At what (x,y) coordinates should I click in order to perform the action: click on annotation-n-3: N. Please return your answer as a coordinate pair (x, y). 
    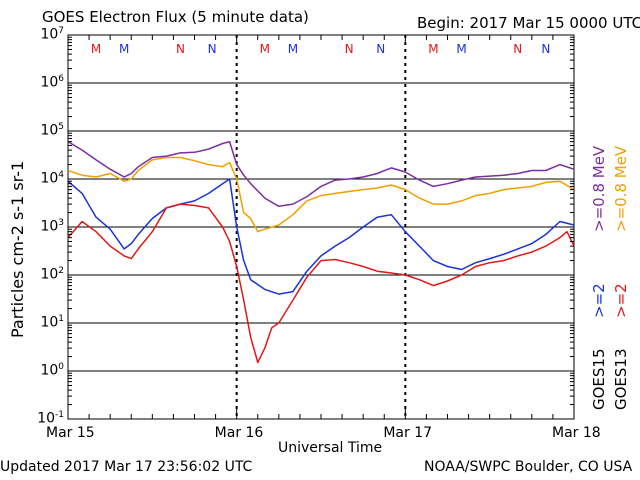
    Looking at the image, I should click on (212, 49).